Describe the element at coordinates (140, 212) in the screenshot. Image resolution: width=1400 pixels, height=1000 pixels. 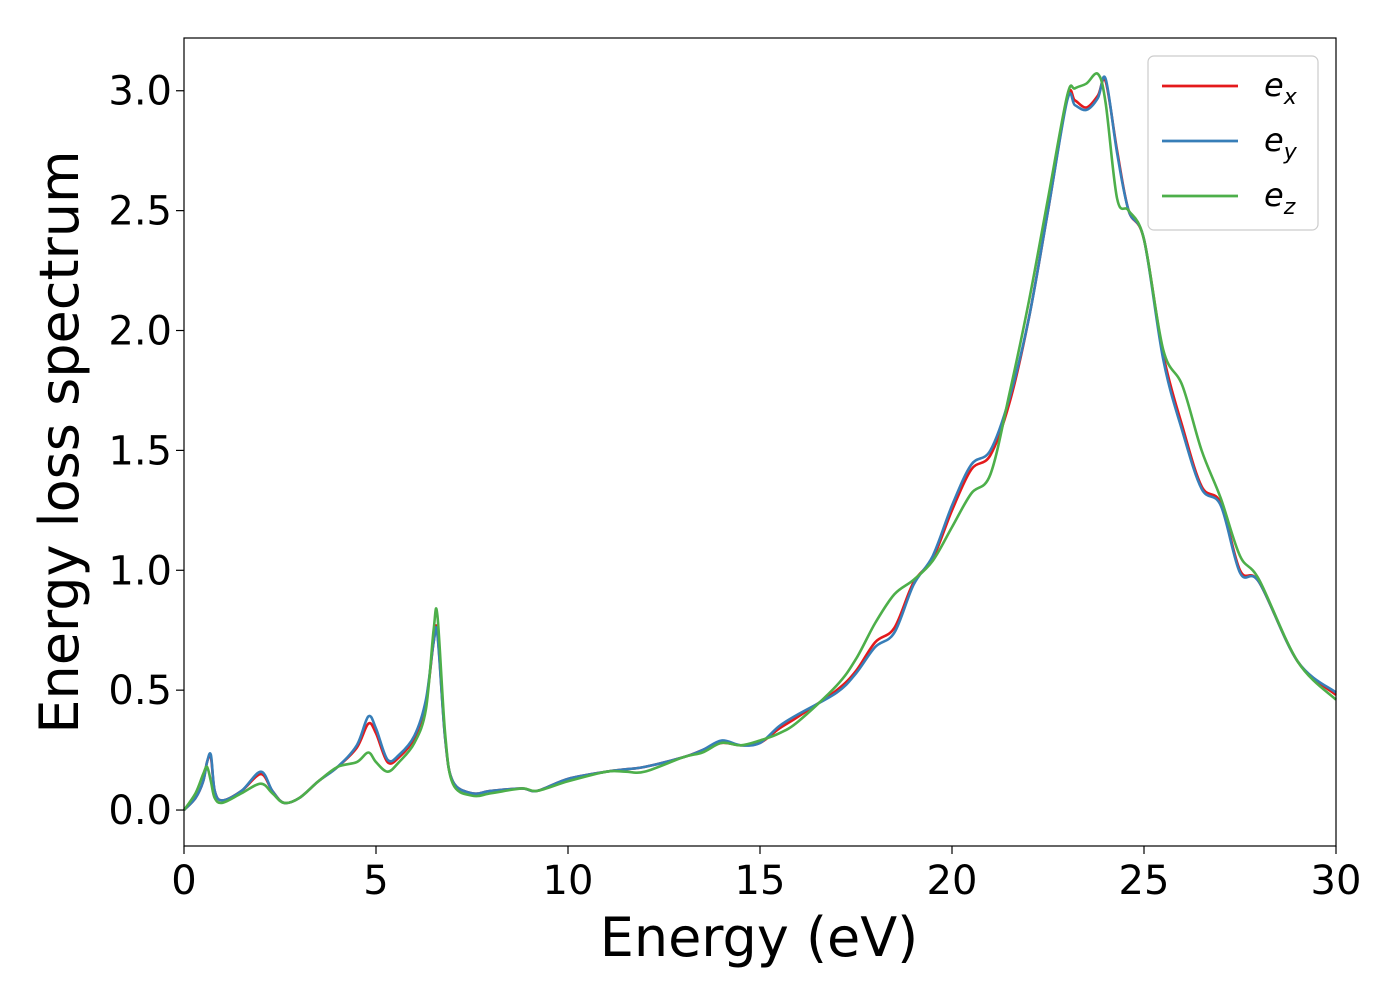
I see `y-tick-label: 2.5` at that location.